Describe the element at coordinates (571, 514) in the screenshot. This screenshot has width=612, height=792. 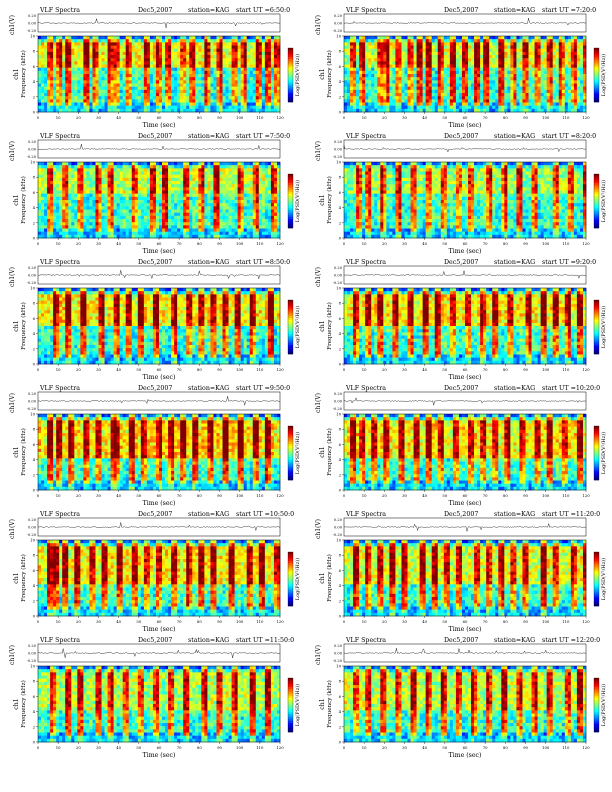
I see `panel-start-time: start UT =11:20:0` at that location.